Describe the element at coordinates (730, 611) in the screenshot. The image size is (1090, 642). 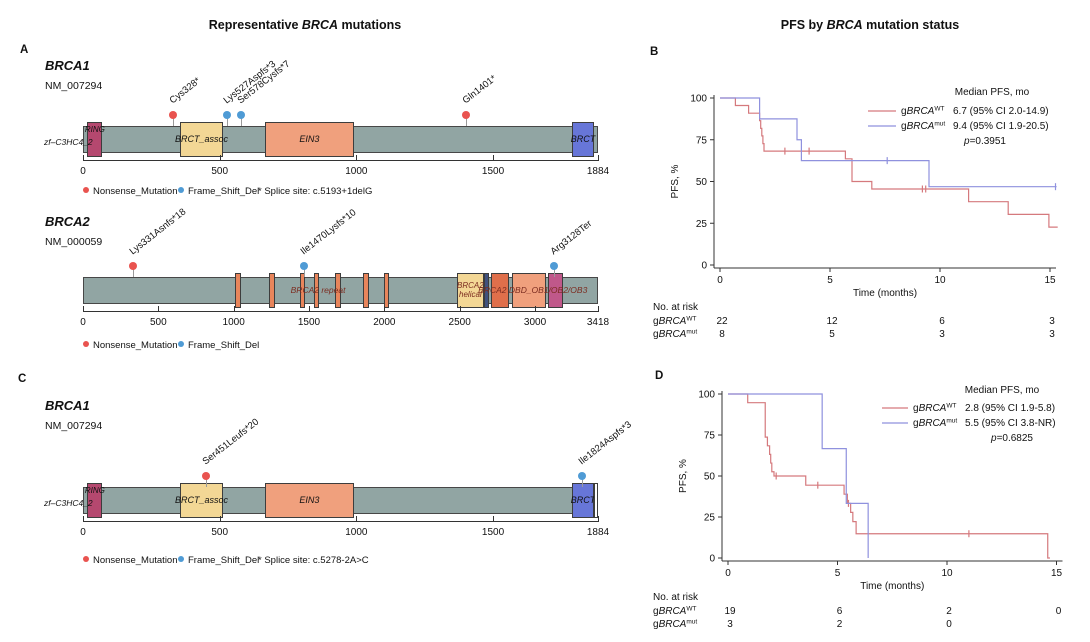
I see `risk-count: 19` at that location.